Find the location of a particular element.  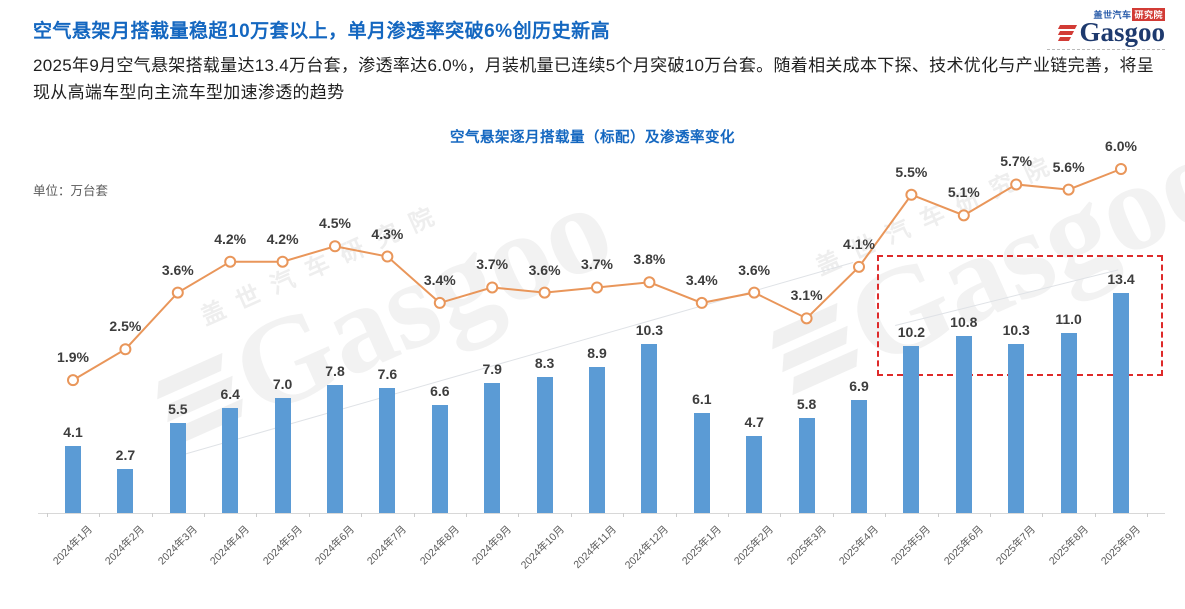

gasgoo-logo: 盖世汽车 研究院 Gasgoo is located at coordinates (1099, 29).